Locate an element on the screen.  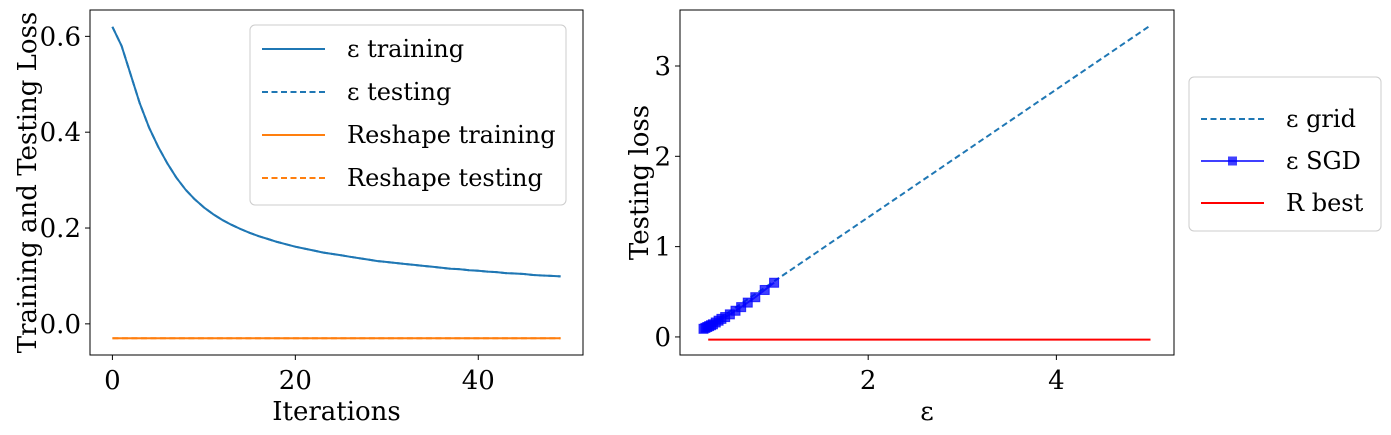
right-ytick-label: 3 is located at coordinates (662, 67).